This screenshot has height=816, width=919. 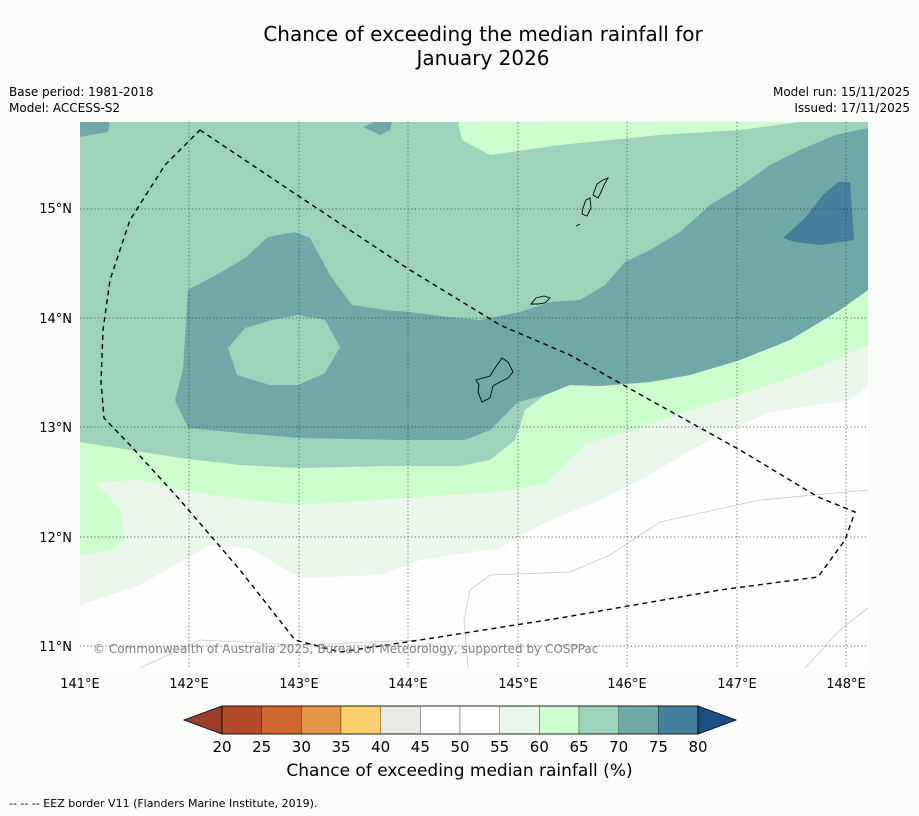 What do you see at coordinates (717, 720) in the screenshot?
I see `colorbar-extend-high` at bounding box center [717, 720].